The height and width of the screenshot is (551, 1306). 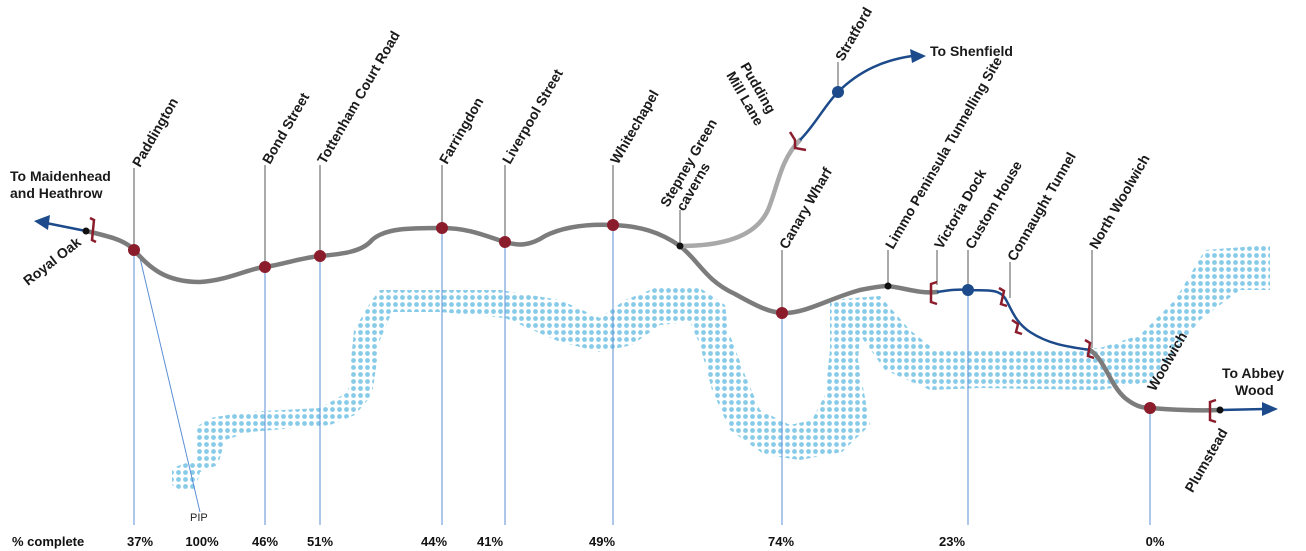 I want to click on station-label-north-woolwich: North Woolwich, so click(x=1119, y=201).